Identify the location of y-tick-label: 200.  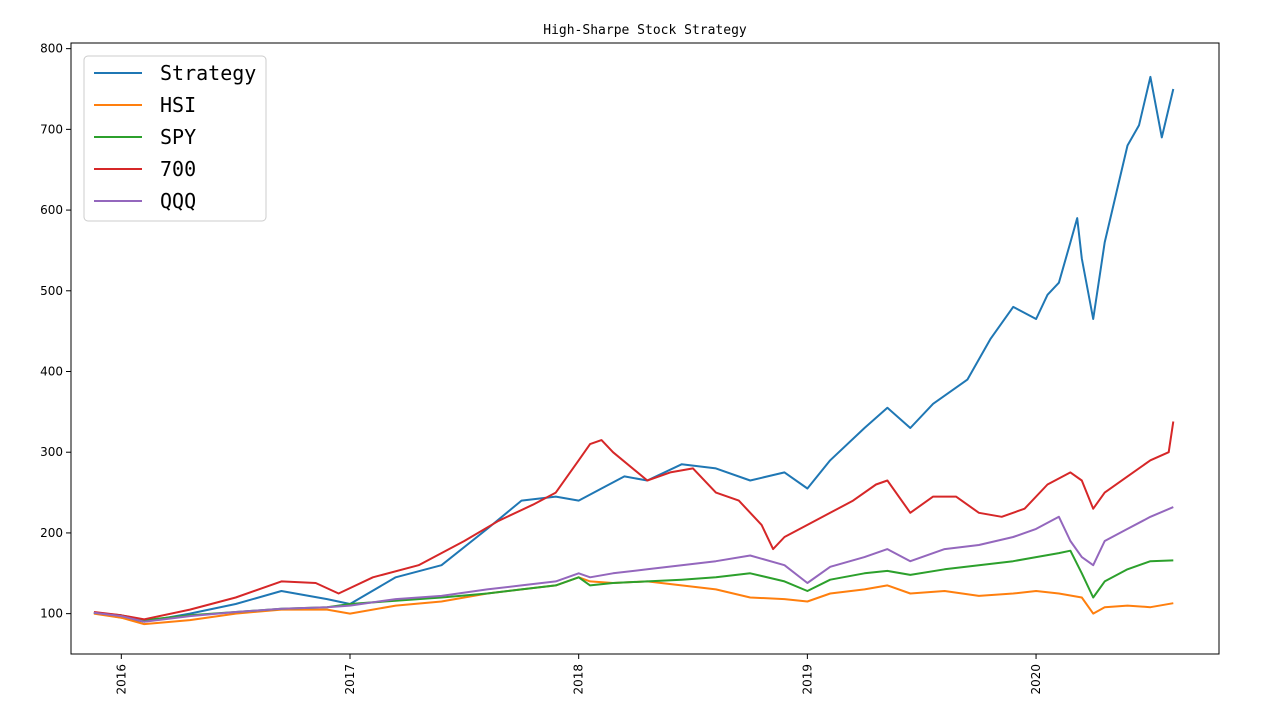
(51, 533).